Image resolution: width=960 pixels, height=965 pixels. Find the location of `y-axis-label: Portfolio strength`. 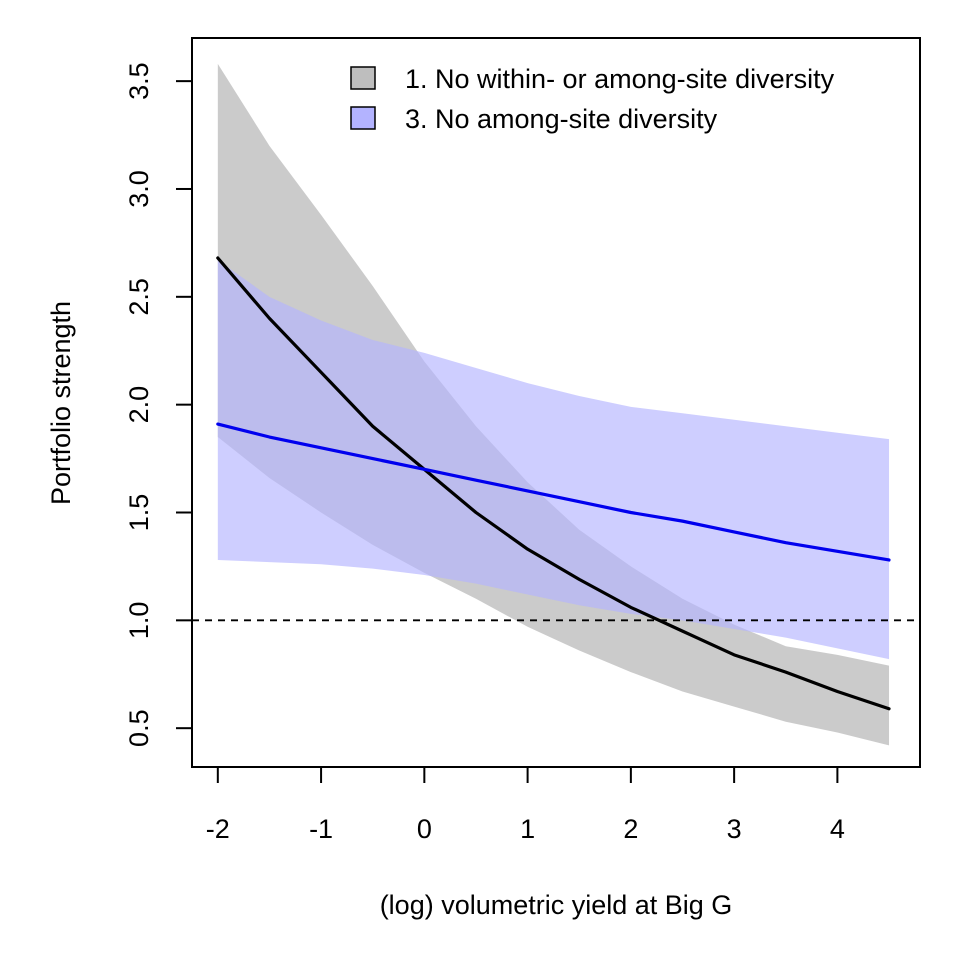

y-axis-label: Portfolio strength is located at coordinates (61, 403).